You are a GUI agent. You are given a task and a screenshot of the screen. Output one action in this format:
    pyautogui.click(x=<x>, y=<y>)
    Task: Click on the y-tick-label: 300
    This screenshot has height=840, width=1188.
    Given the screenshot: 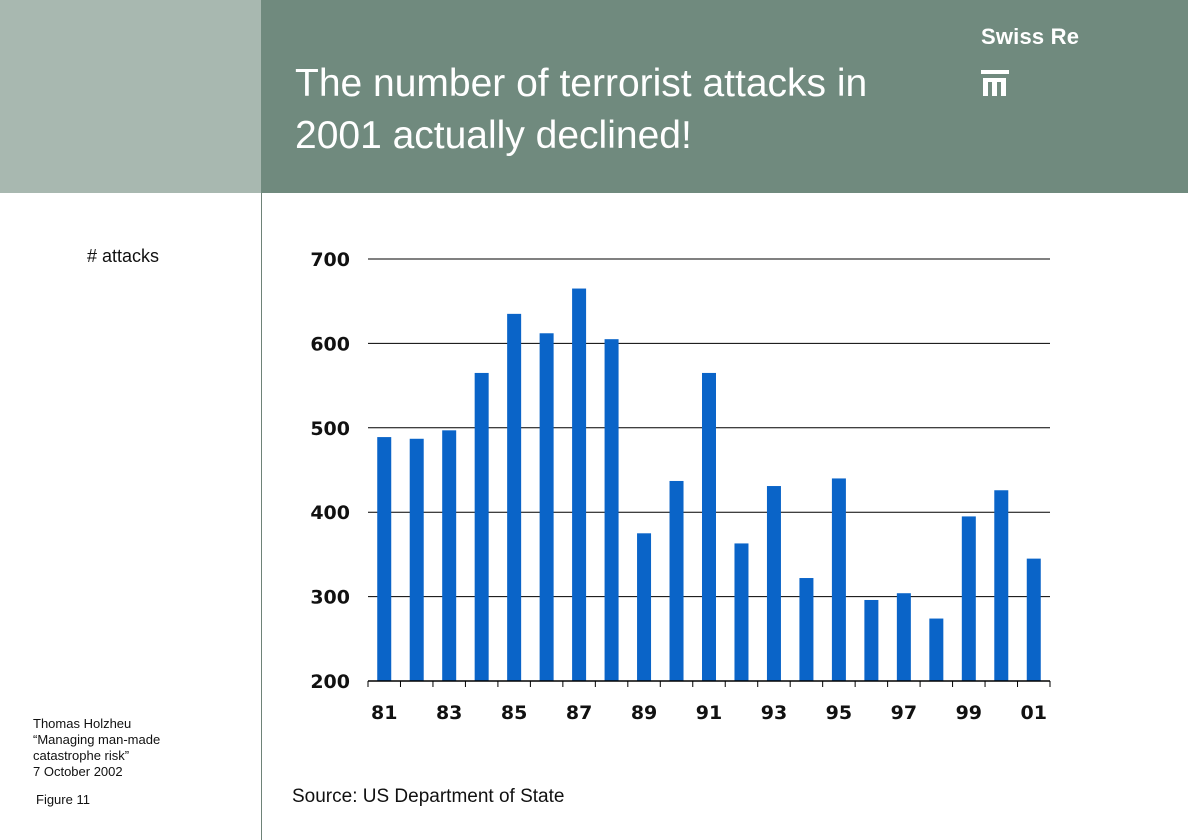 What is the action you would take?
    pyautogui.click(x=330, y=598)
    